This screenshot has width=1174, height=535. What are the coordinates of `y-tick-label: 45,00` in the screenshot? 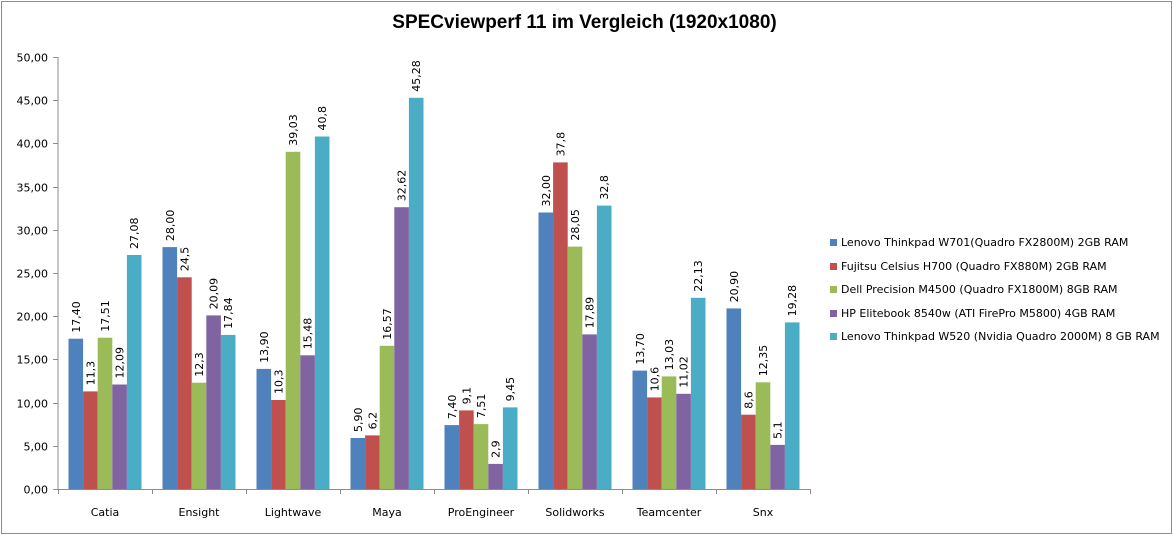 It's located at (33, 101).